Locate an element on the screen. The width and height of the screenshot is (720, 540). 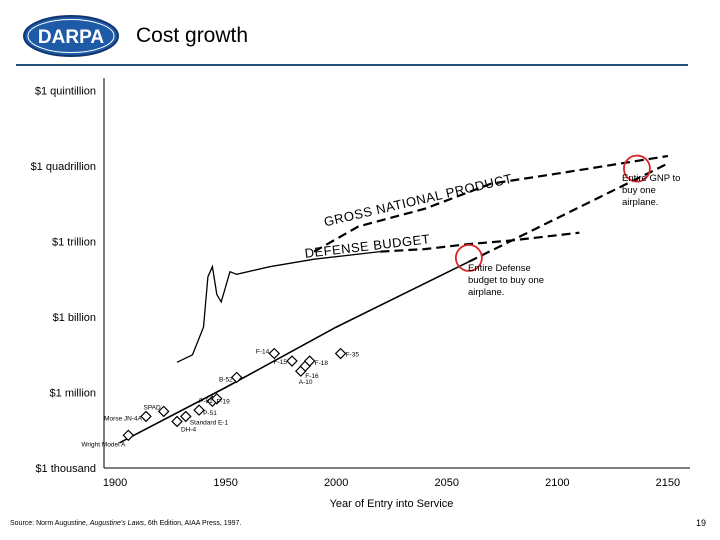
x-axis-title: Year of Entry into Service is located at coordinates (392, 504).